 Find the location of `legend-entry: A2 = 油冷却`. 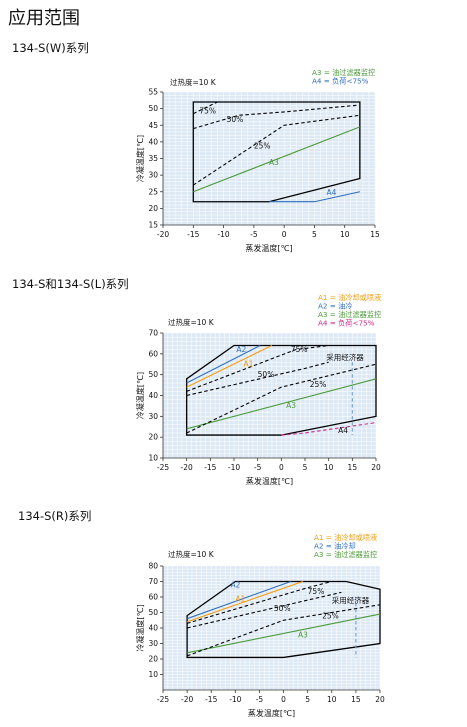

legend-entry: A2 = 油冷却 is located at coordinates (335, 546).